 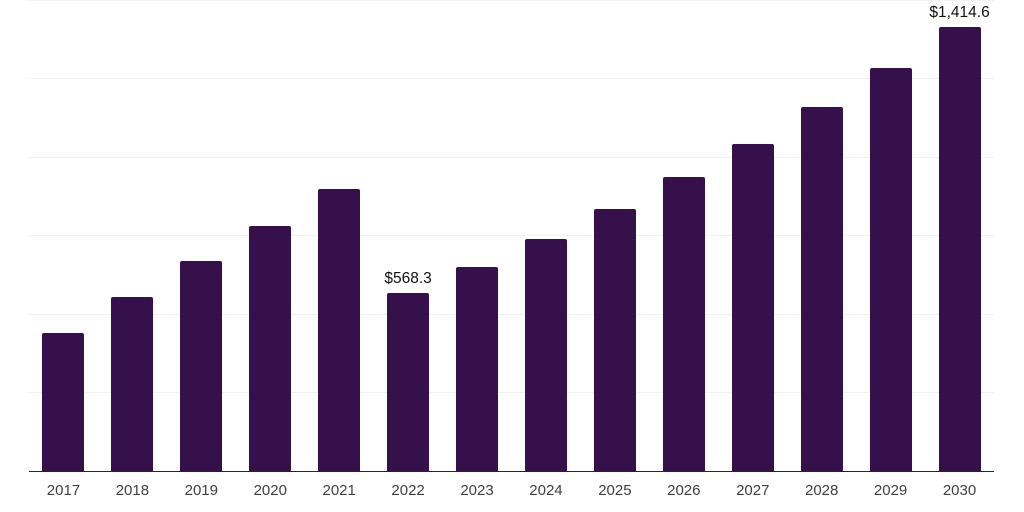 I want to click on bar-2027, so click(x=752, y=307).